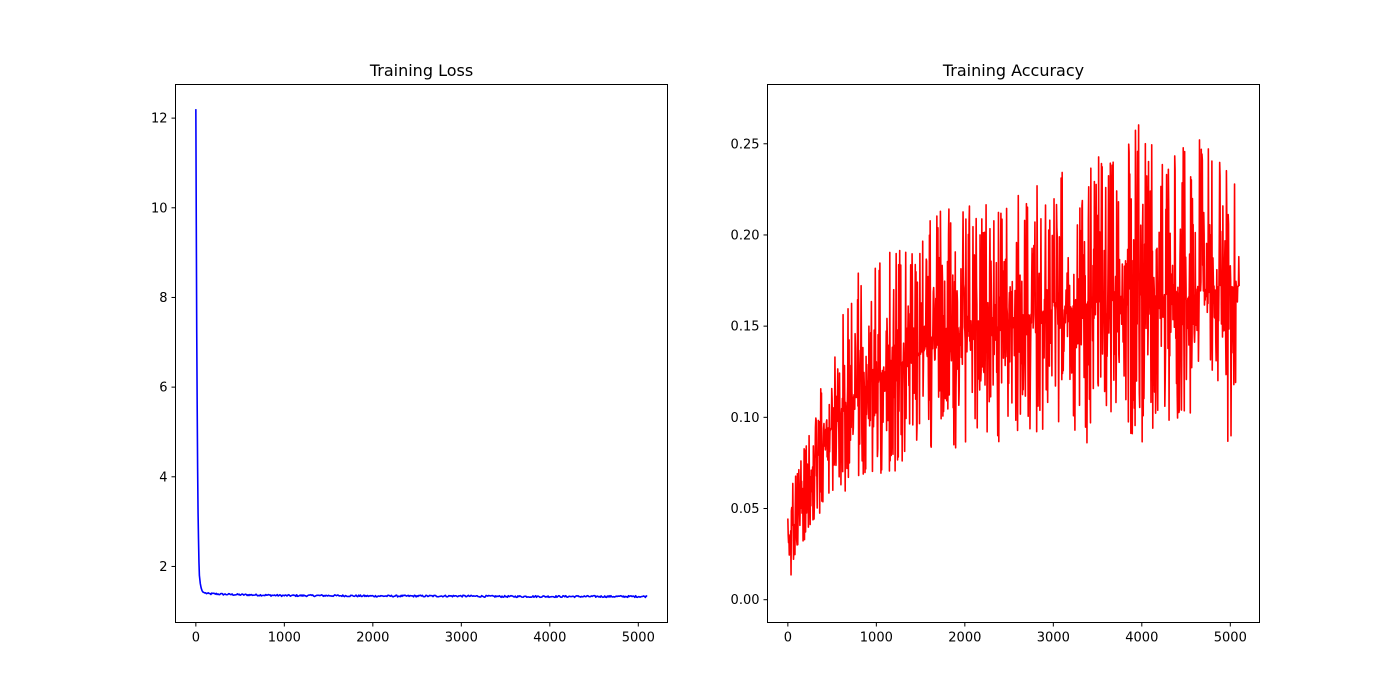 The image size is (1400, 700). I want to click on loss-ytick-label: 12, so click(159, 119).